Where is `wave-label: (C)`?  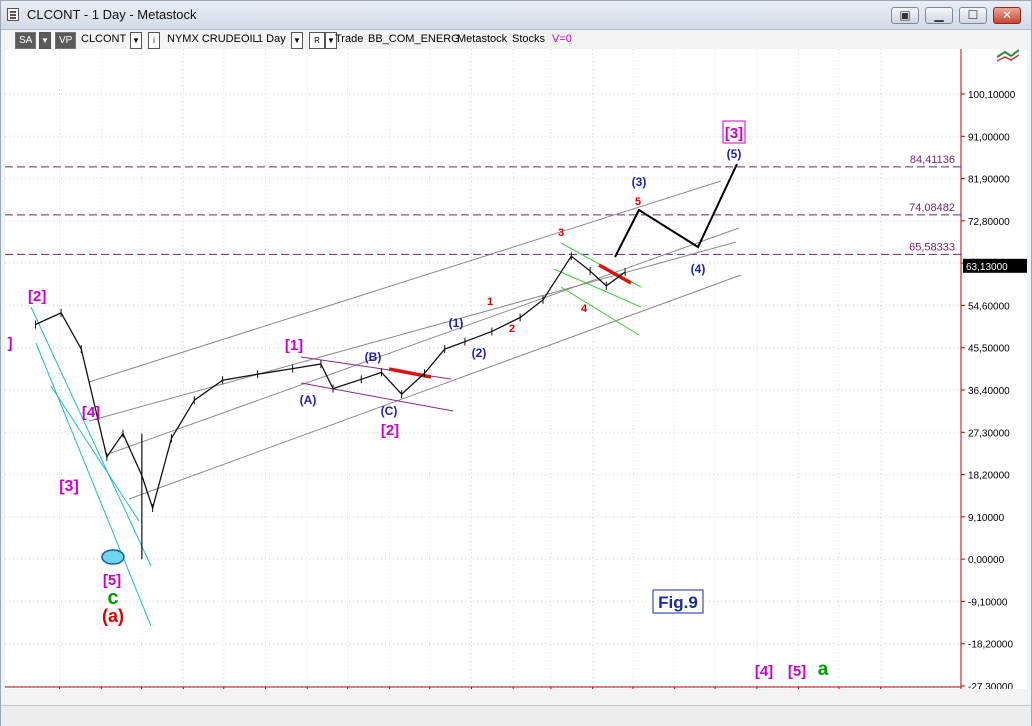 wave-label: (C) is located at coordinates (389, 411).